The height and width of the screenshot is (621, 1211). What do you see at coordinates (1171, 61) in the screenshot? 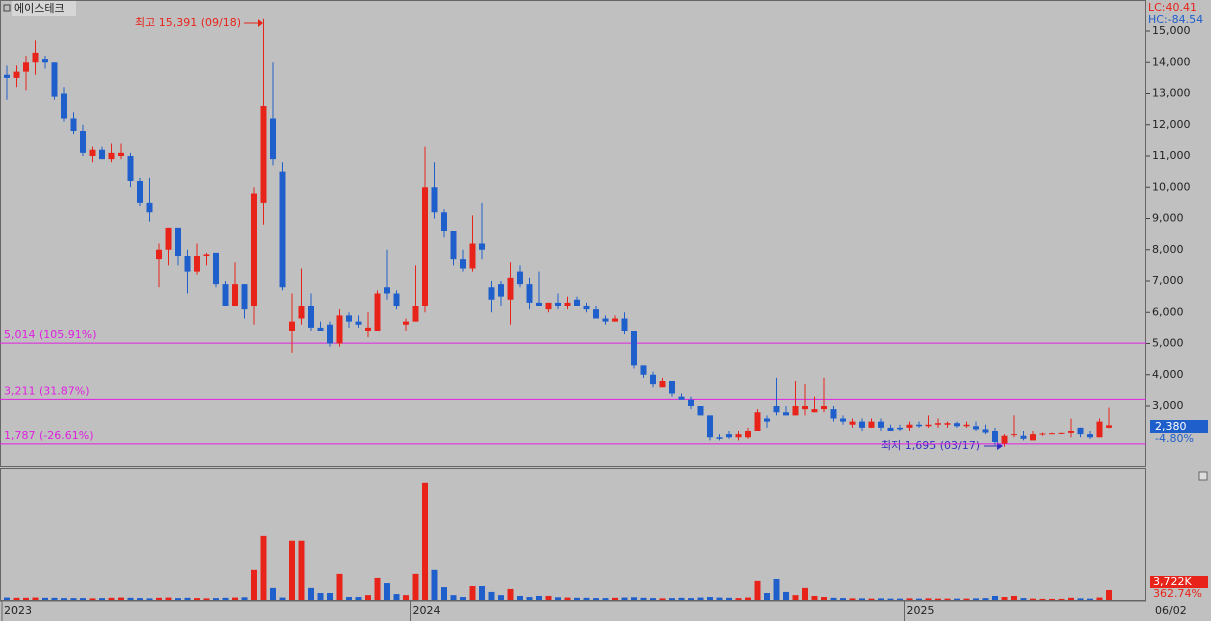
I see `y-tick-label: 14,000` at bounding box center [1171, 61].